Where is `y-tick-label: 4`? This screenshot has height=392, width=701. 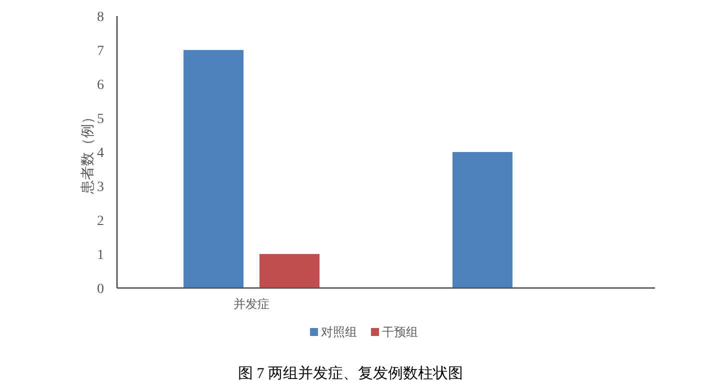 y-tick-label: 4 is located at coordinates (100, 153).